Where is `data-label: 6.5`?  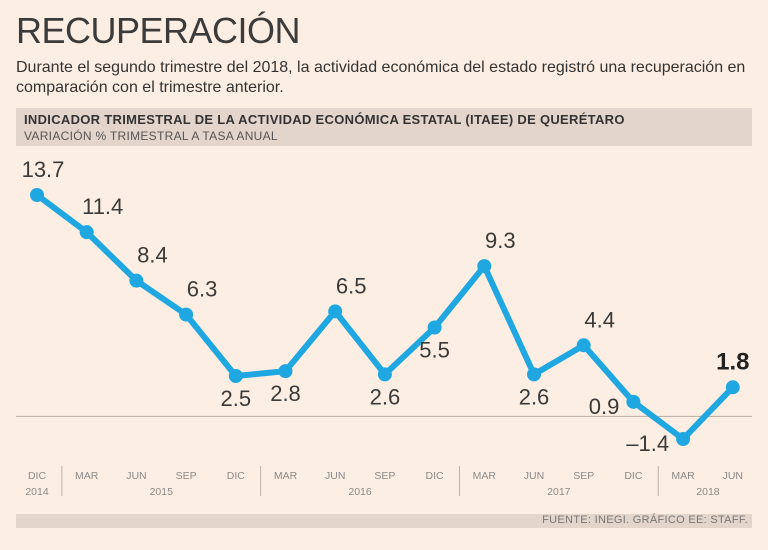 data-label: 6.5 is located at coordinates (351, 285).